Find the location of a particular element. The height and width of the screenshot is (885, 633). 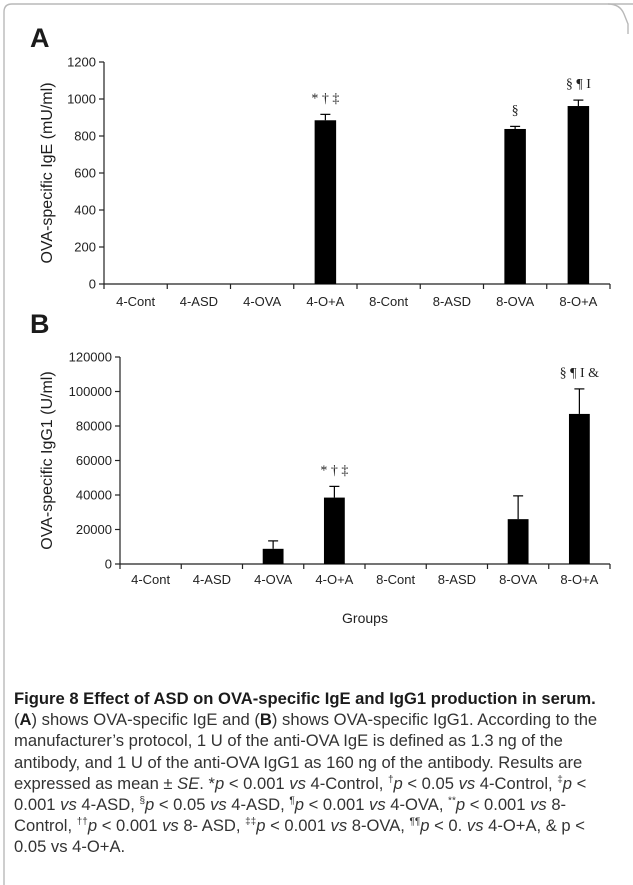

significance-marker: § ¶ I & is located at coordinates (580, 373).